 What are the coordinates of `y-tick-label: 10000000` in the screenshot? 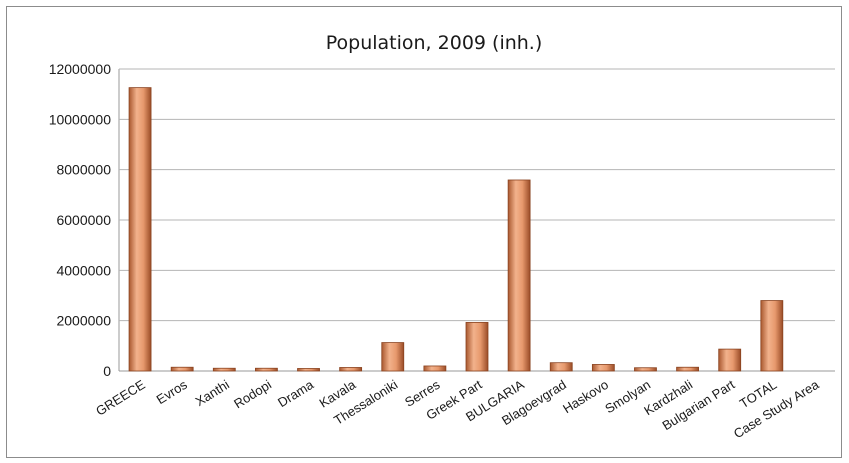 It's located at (80, 119).